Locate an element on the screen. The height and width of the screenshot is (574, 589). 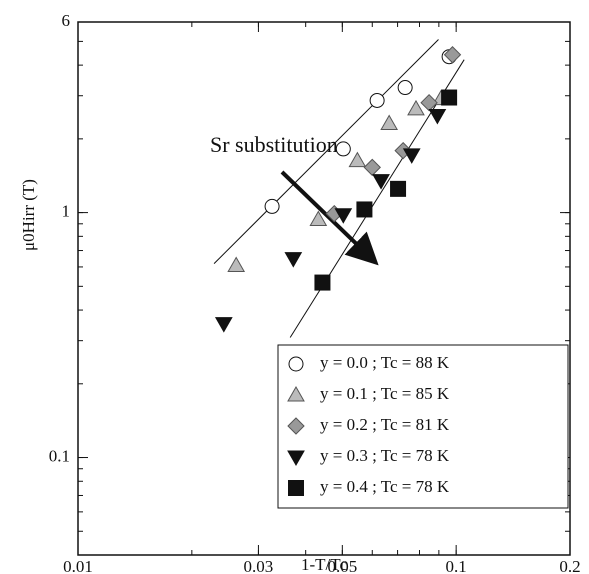
legend-label: y = 0.3 ; Tc = 78 K is located at coordinates (385, 455).